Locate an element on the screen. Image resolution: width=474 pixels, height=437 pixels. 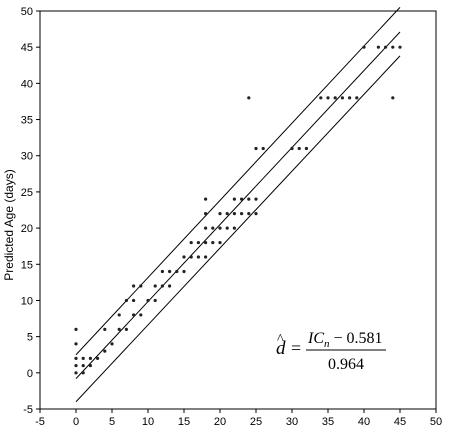
eq-equals: = is located at coordinates (296, 348).